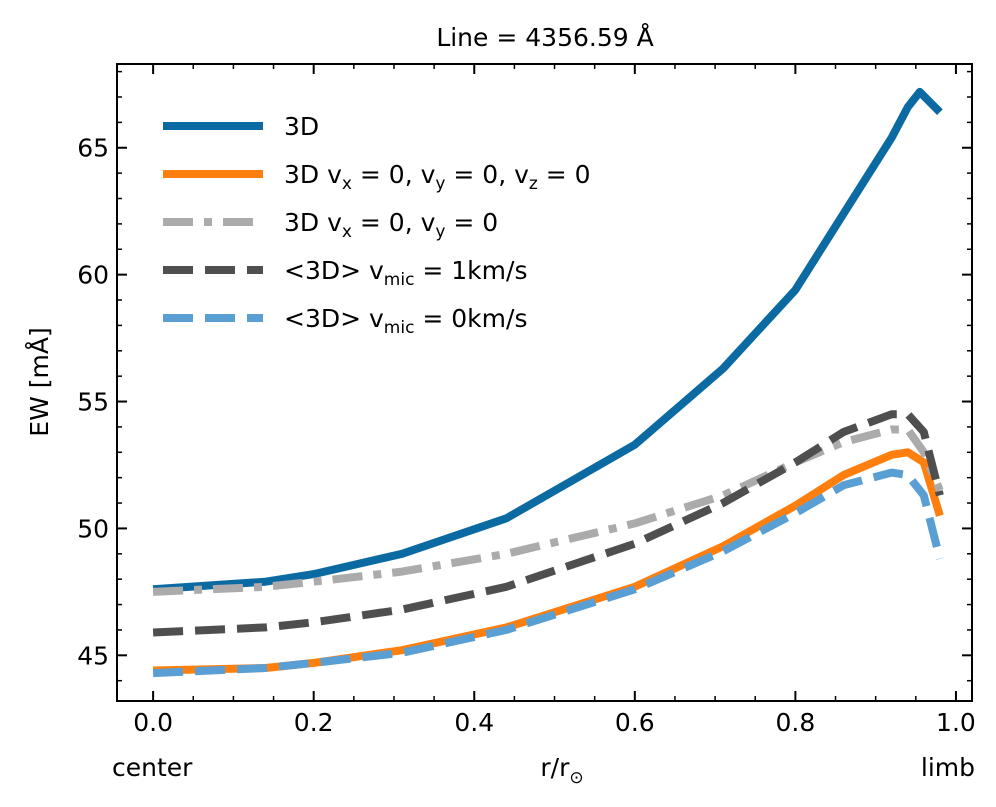 Image resolution: width=996 pixels, height=807 pixels. Describe the element at coordinates (474, 722) in the screenshot. I see `x-tick-label: 0.4` at that location.